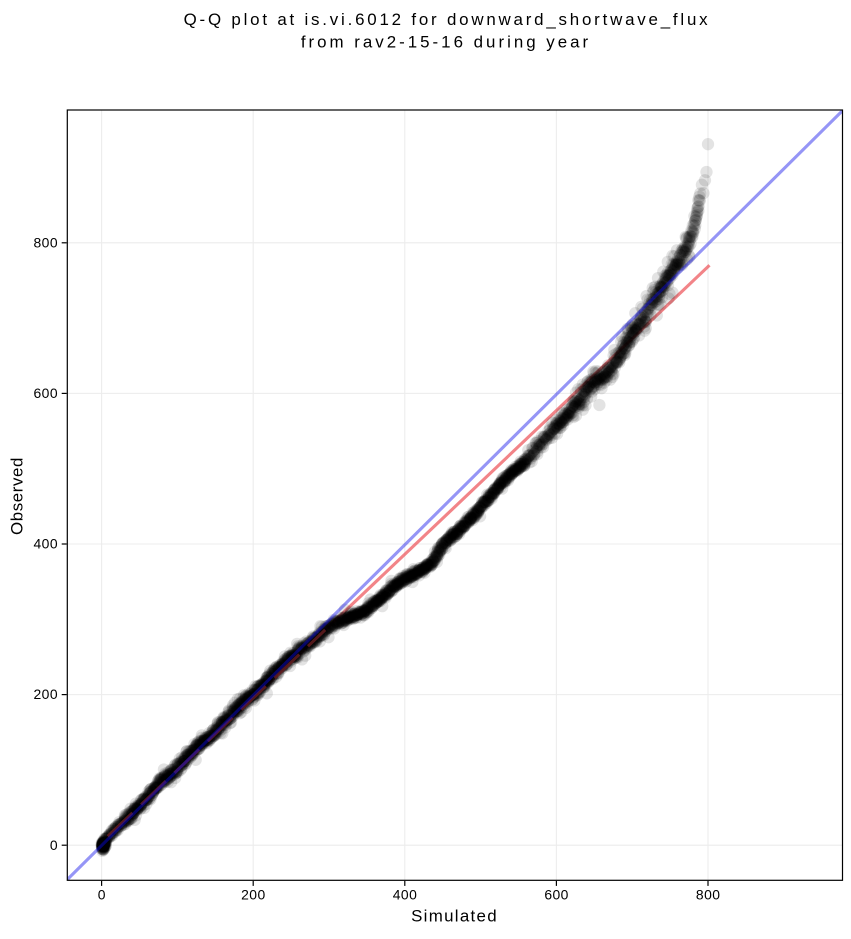  Describe the element at coordinates (16, 496) in the screenshot. I see `svg-text: Observed` at that location.